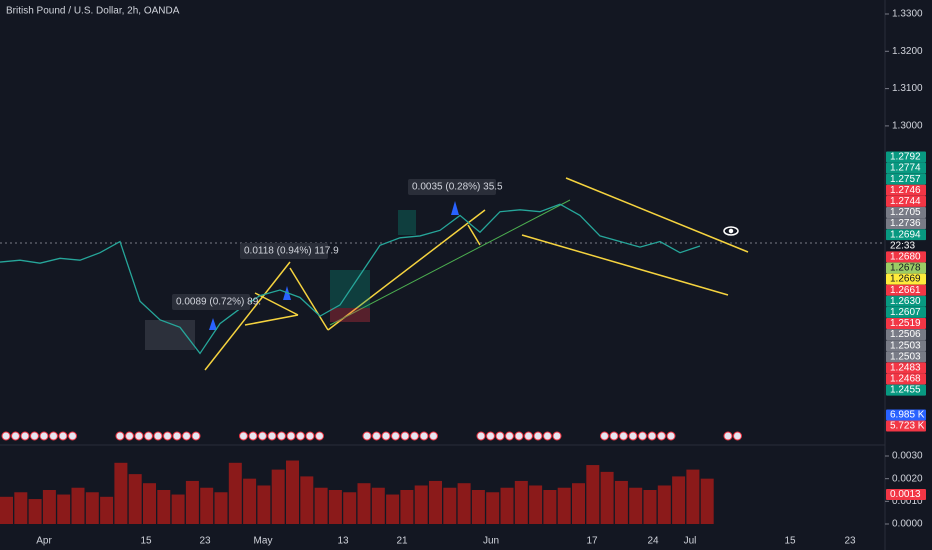  What do you see at coordinates (905, 379) in the screenshot?
I see `price-badge-label: 1.2468` at bounding box center [905, 379].